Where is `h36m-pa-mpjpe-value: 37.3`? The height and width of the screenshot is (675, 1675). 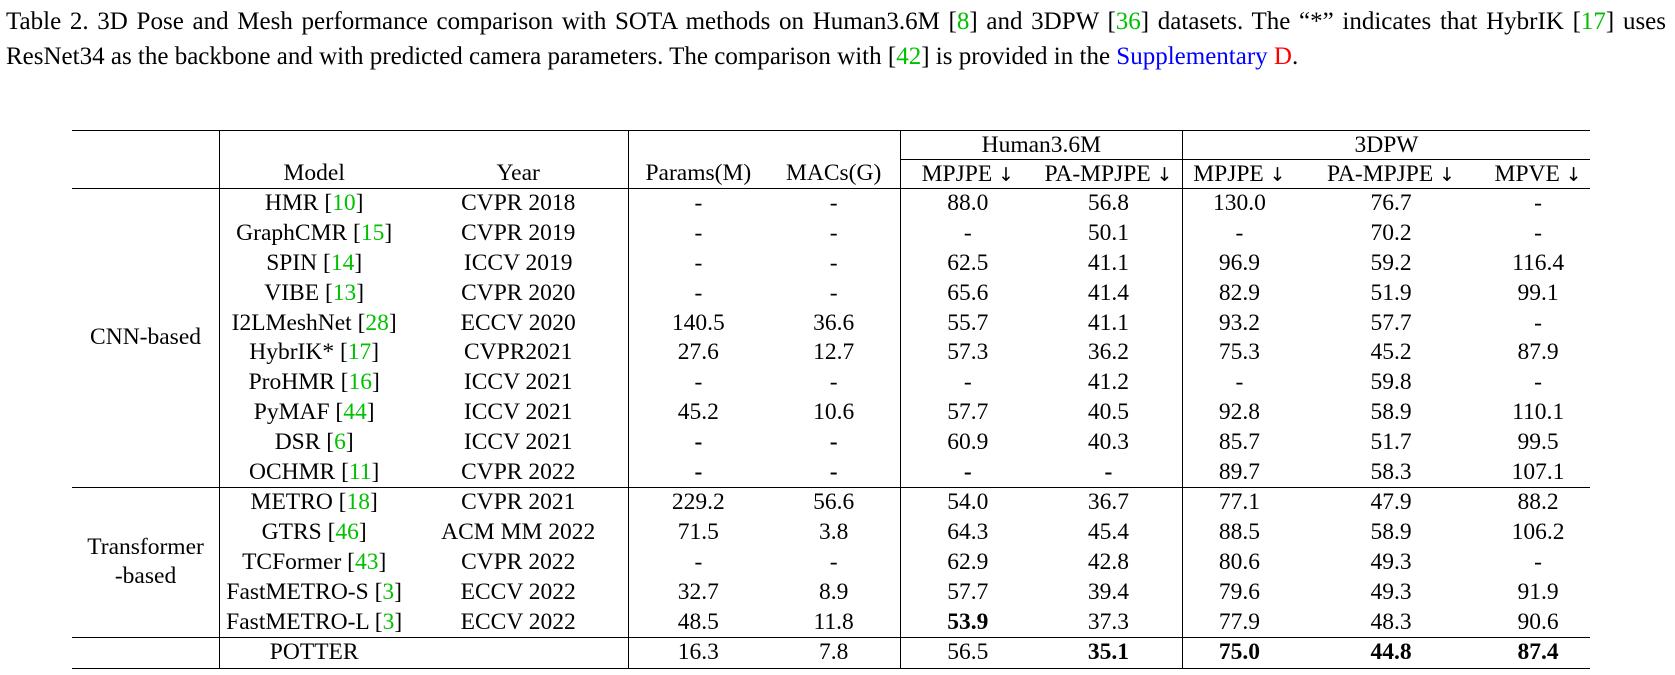
h36m-pa-mpjpe-value: 37.3 is located at coordinates (1108, 621).